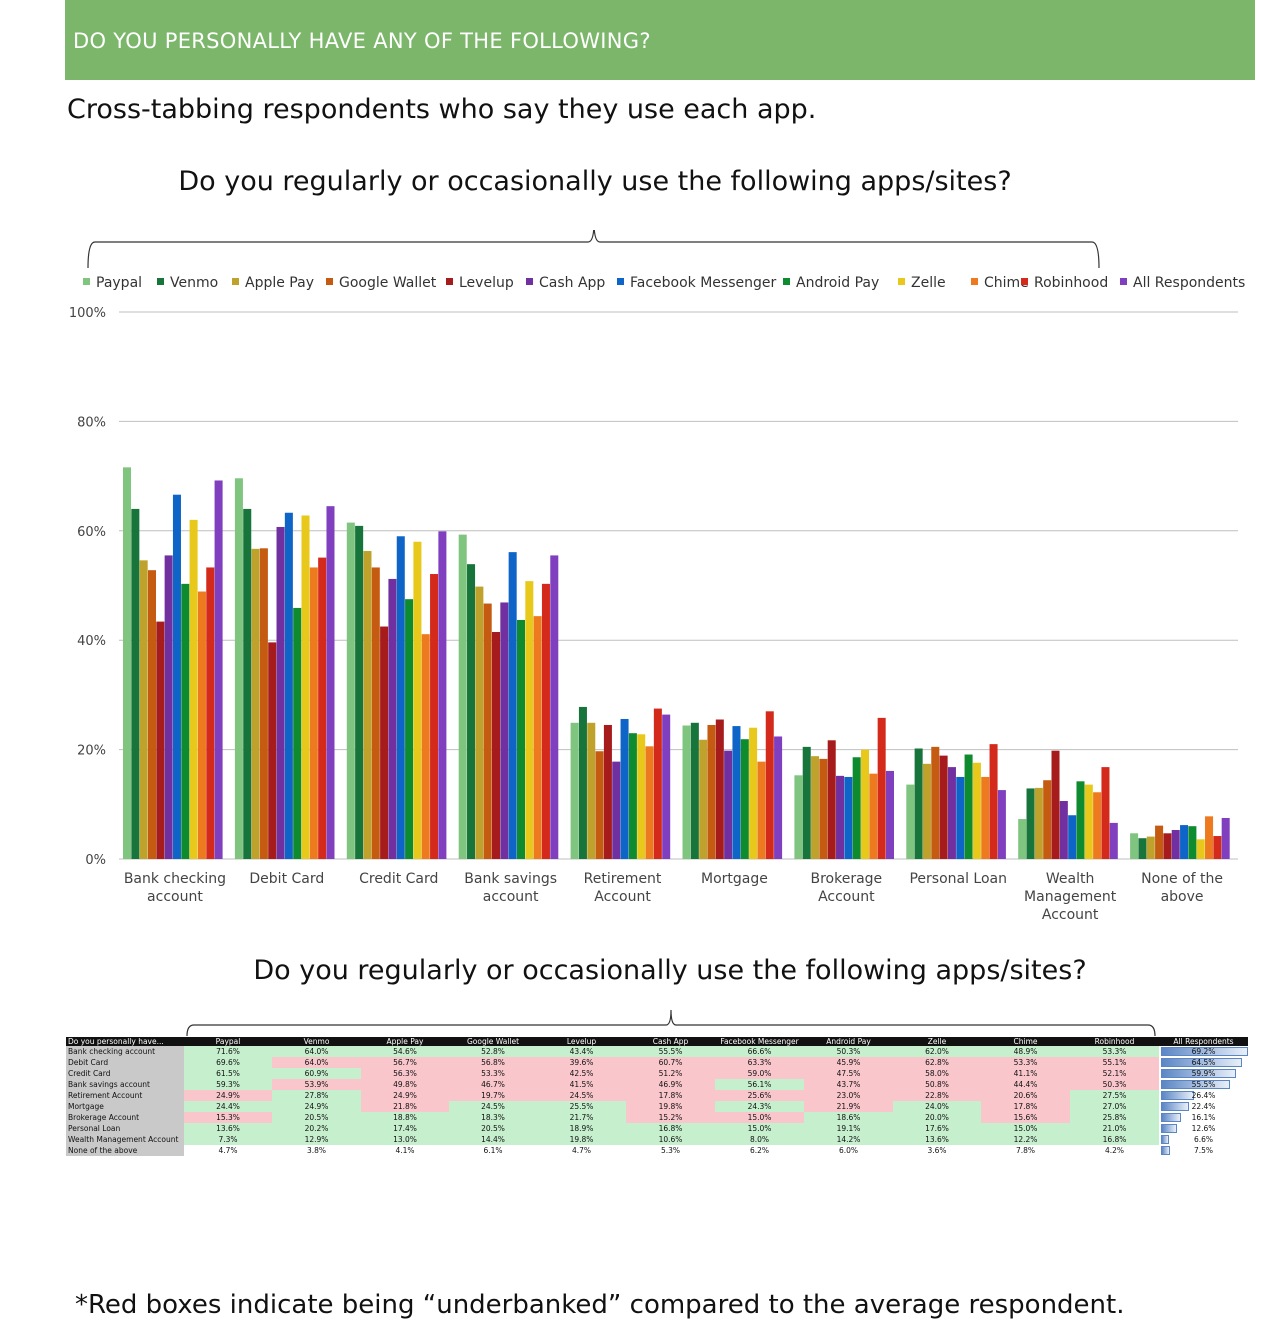 The width and height of the screenshot is (1264, 1341). I want to click on table-cell: 58.0%, so click(937, 1073).